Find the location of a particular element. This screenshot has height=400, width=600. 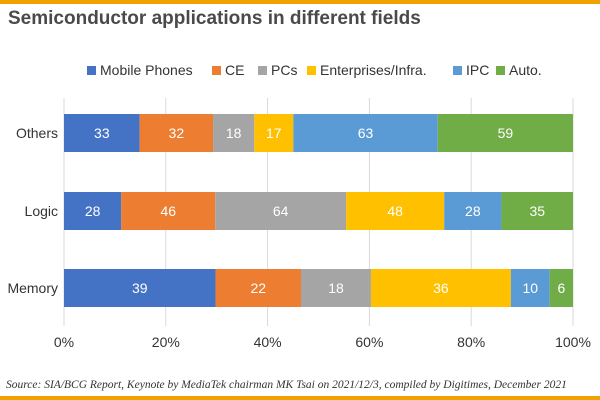

legend-label: IPC is located at coordinates (477, 70).